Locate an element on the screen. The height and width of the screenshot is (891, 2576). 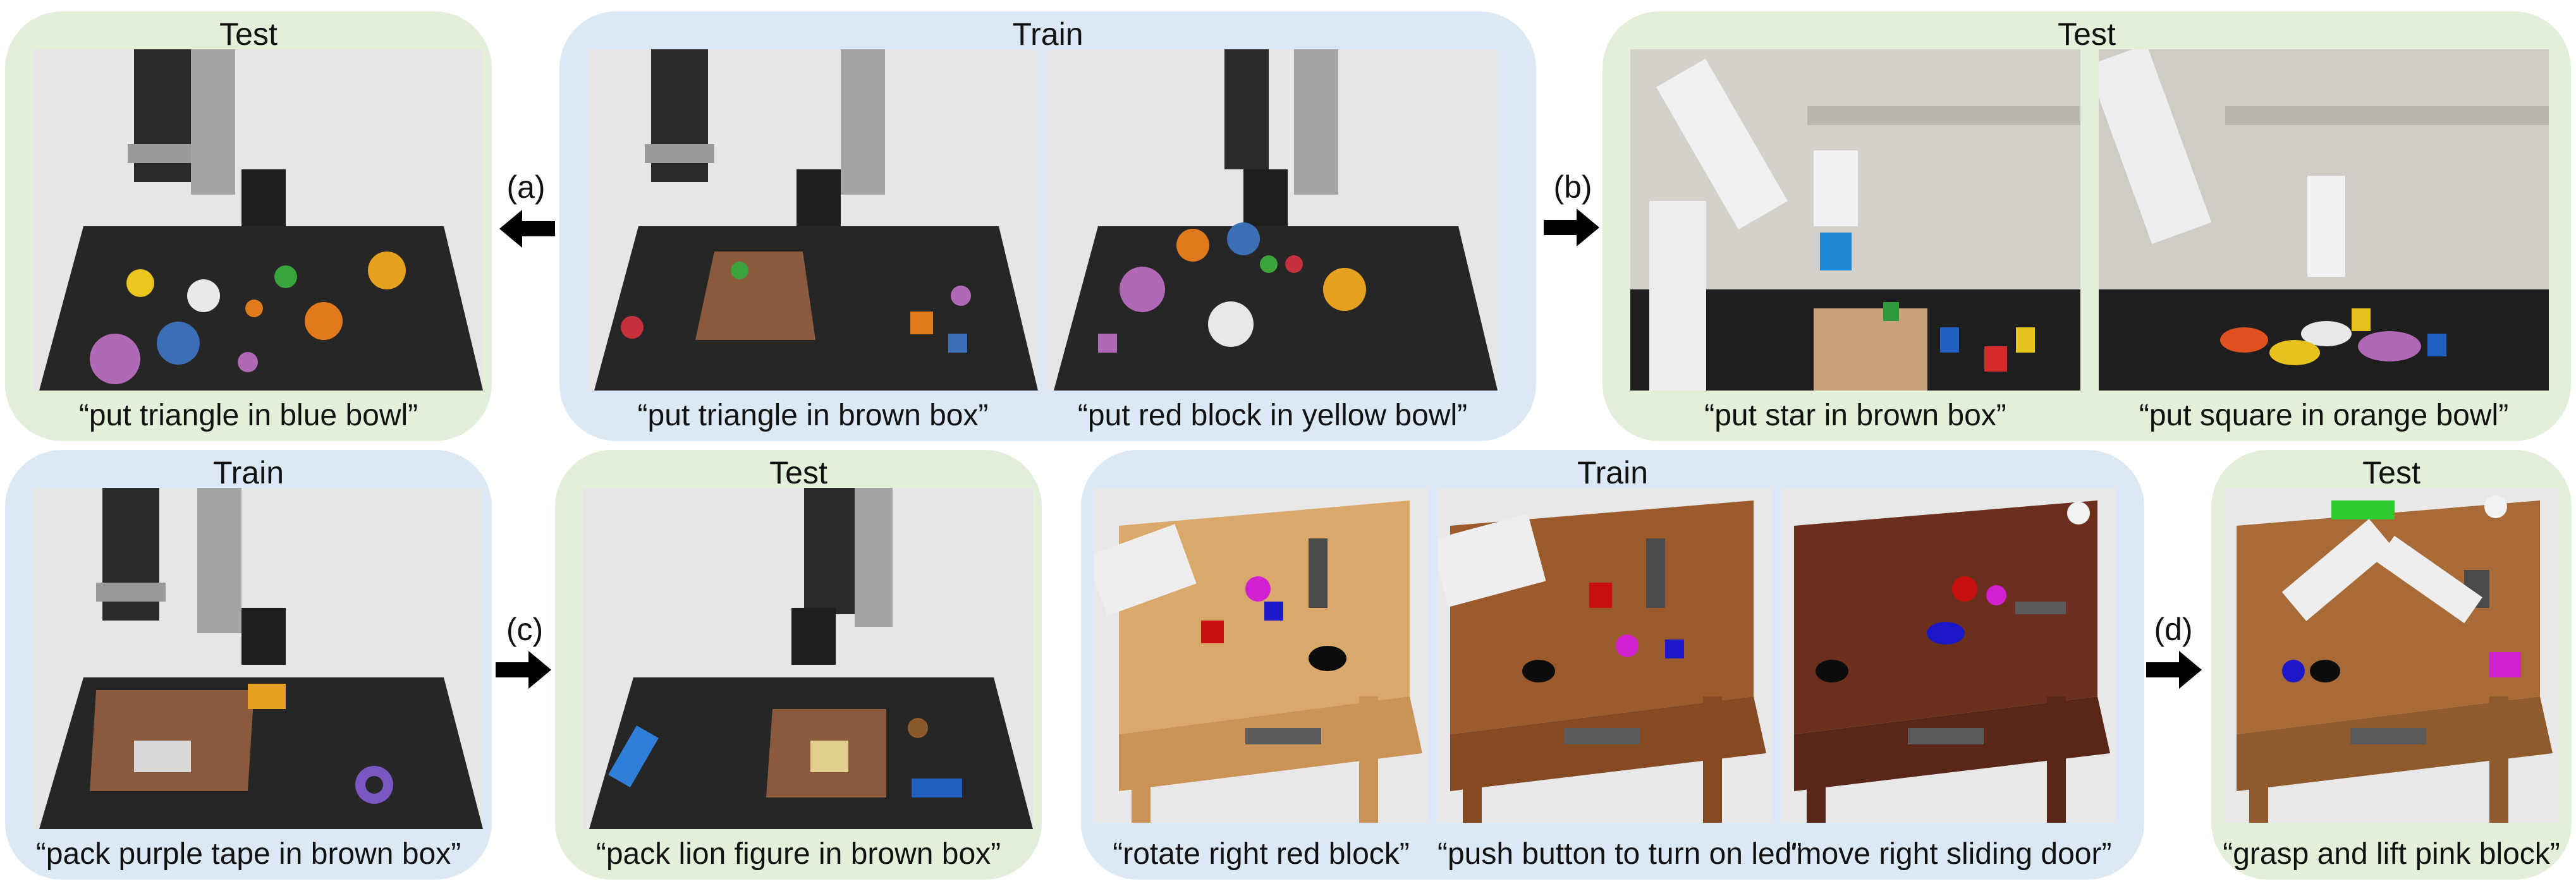
instruction-caption: “pack lion figure in brown box” is located at coordinates (798, 854).